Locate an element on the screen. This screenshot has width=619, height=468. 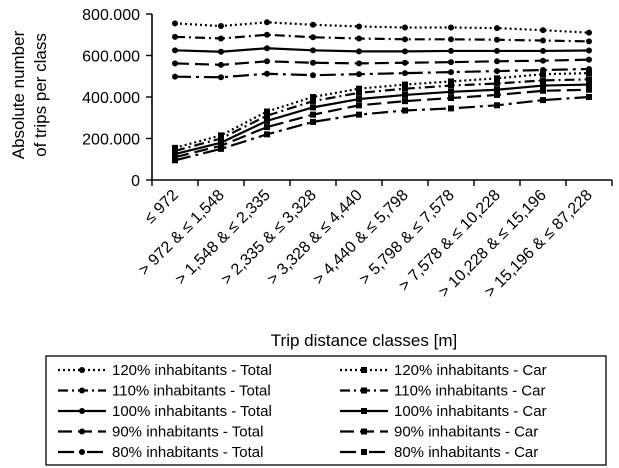
y-axis-title-line: Absolute number is located at coordinates (18, 94).